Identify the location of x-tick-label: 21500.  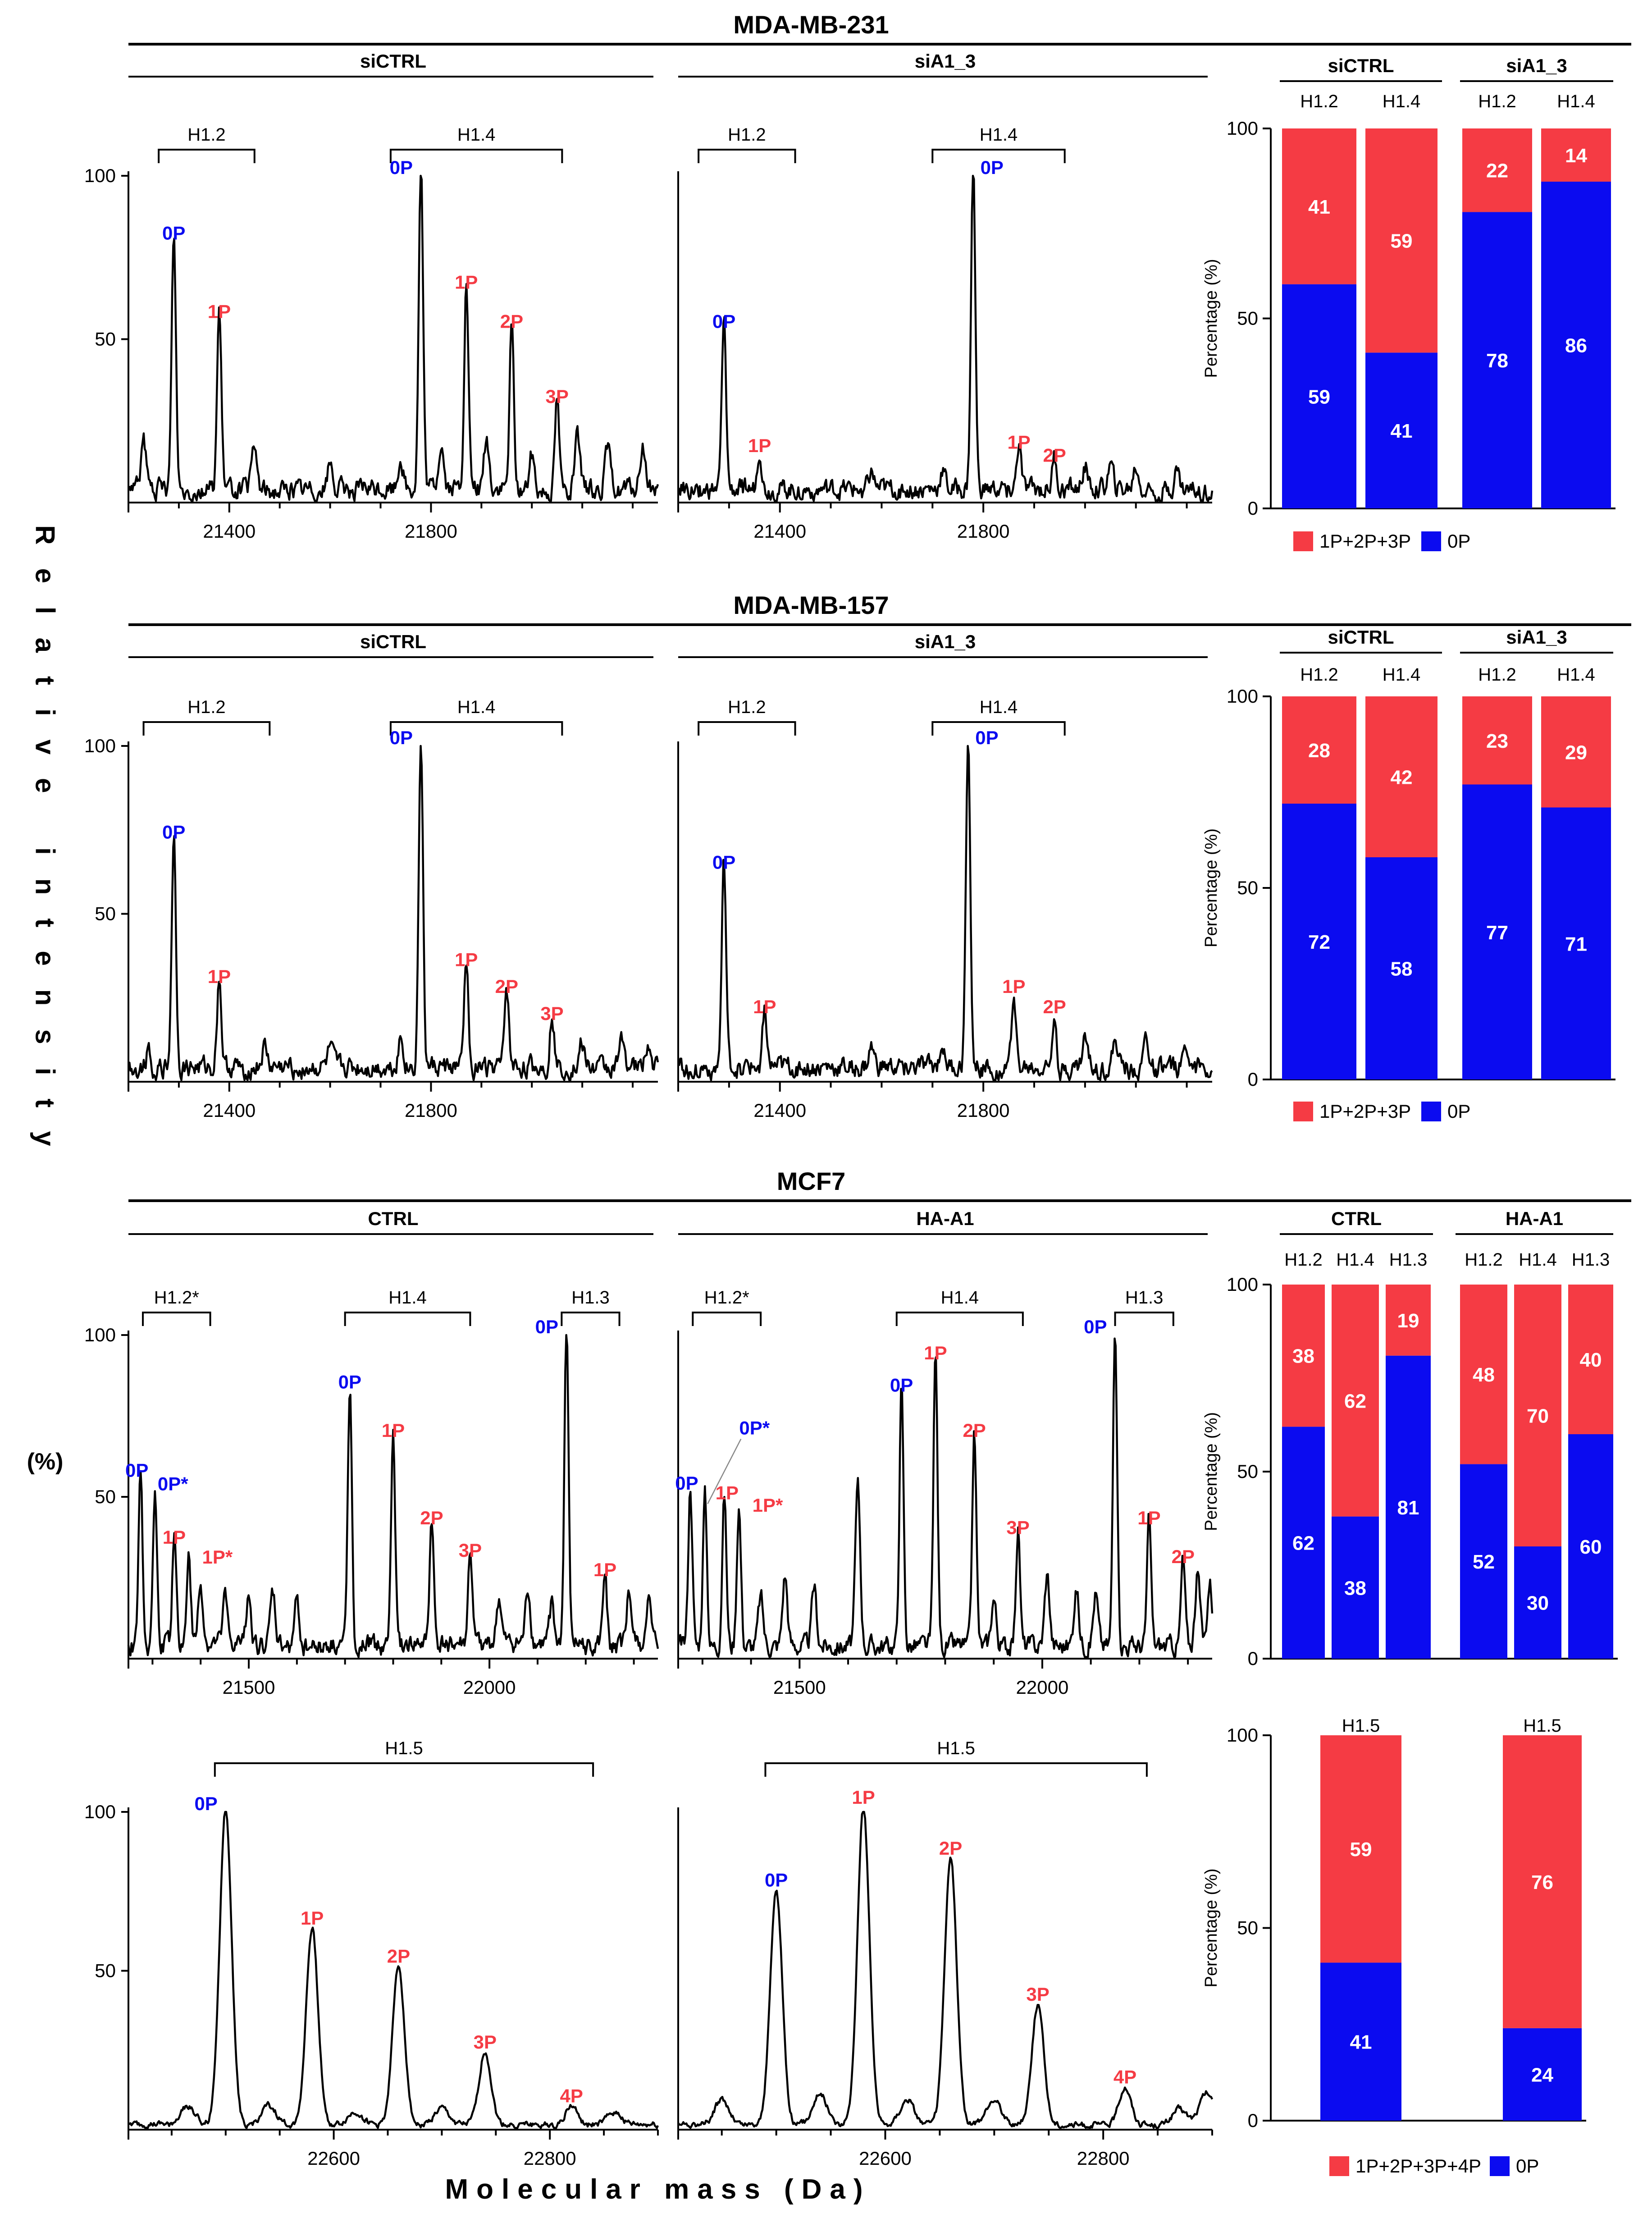
(800, 1688).